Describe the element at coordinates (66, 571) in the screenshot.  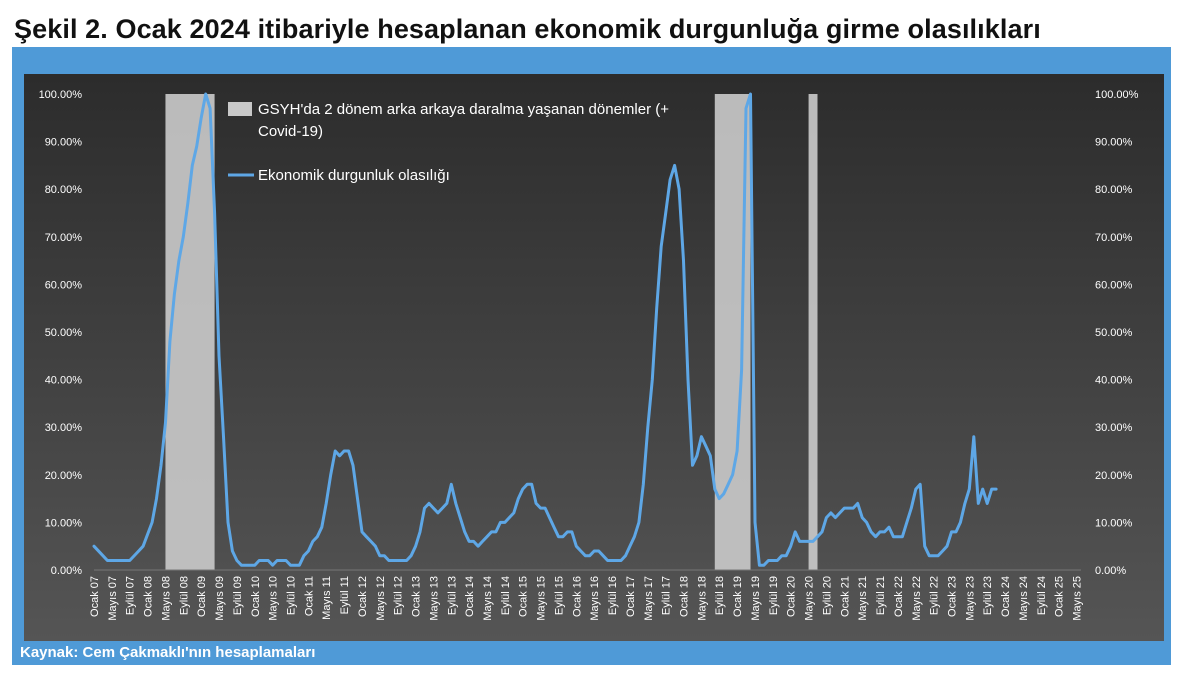
I see `y-tick-left-0: 0.00%` at that location.